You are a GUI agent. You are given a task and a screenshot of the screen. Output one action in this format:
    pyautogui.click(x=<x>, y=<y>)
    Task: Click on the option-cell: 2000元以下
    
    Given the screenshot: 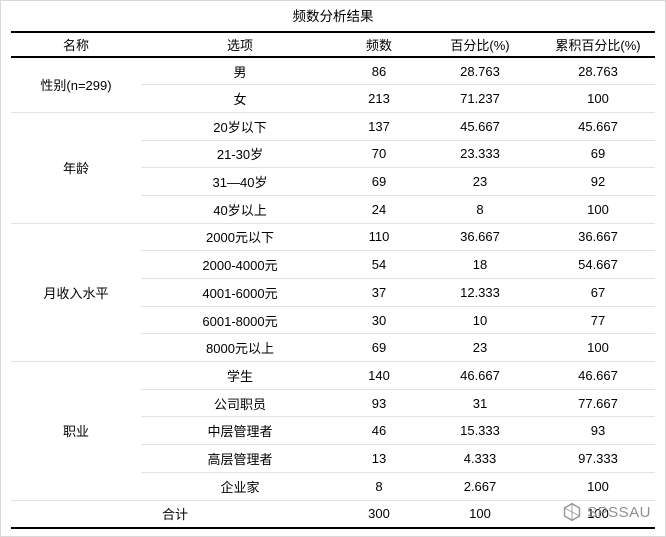 What is the action you would take?
    pyautogui.click(x=240, y=237)
    